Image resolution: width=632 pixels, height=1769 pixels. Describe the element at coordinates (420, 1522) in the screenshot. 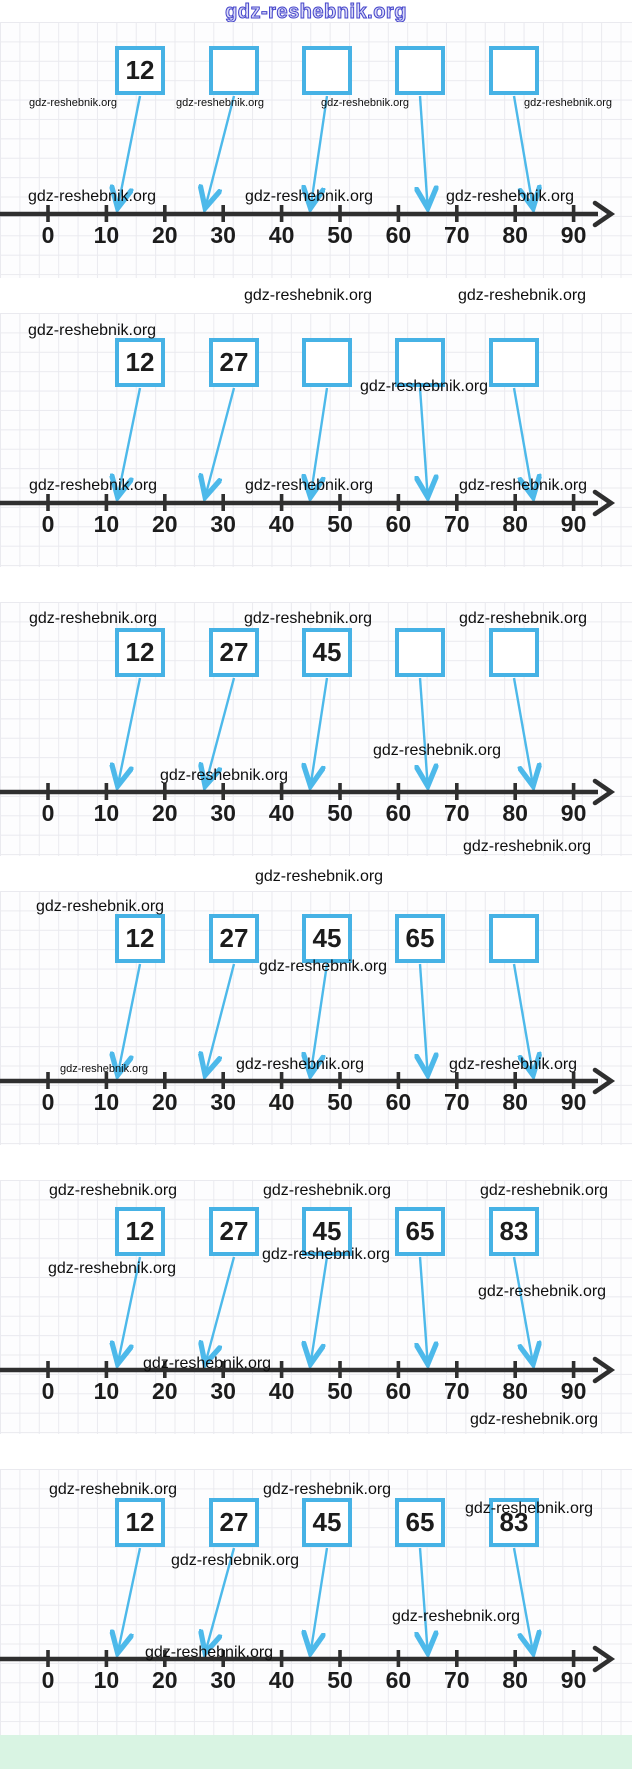

I see `value-box-65: 65` at that location.